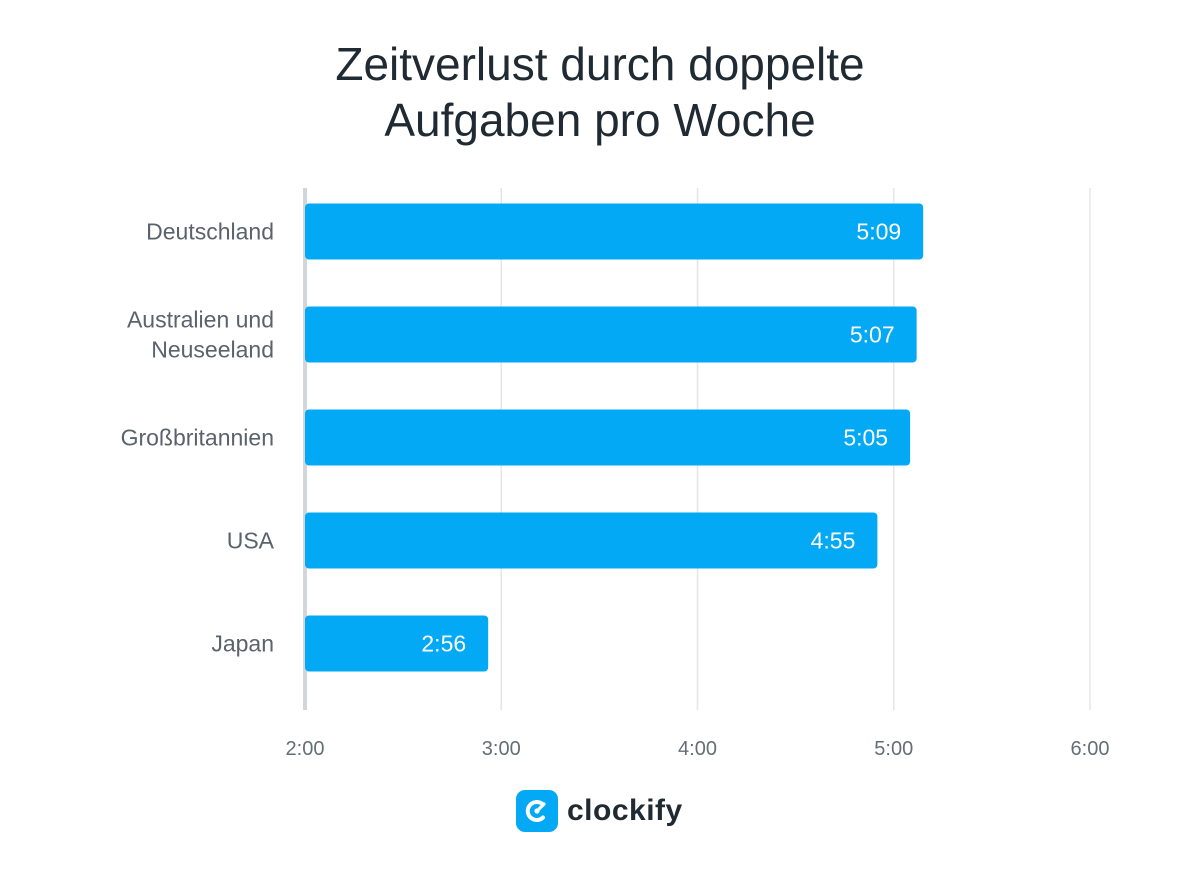 The height and width of the screenshot is (886, 1200). Describe the element at coordinates (625, 810) in the screenshot. I see `brand-name: clockify` at that location.